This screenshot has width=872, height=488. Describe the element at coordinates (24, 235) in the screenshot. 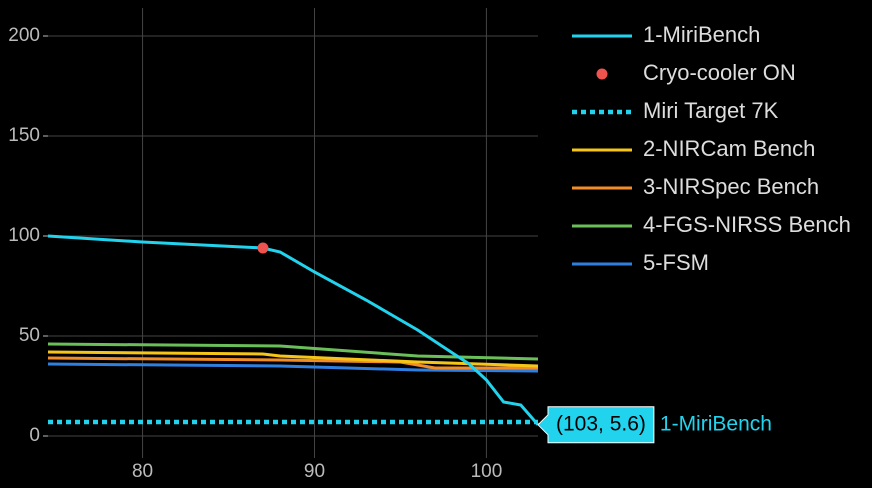

I see `y-tick-label: 100` at that location.